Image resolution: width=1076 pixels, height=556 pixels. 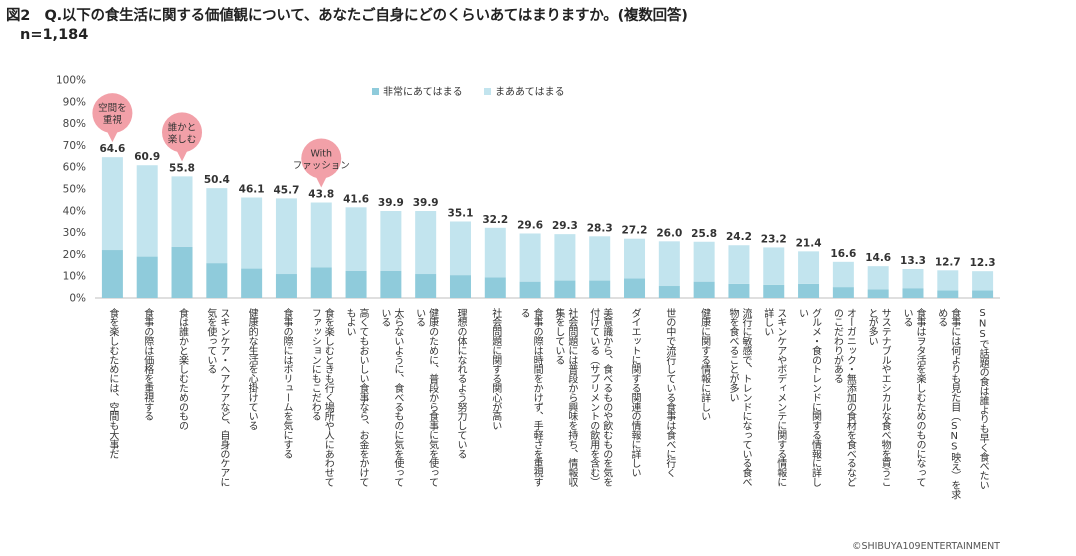 I want to click on y-tick-label: 20%, so click(x=74, y=255).